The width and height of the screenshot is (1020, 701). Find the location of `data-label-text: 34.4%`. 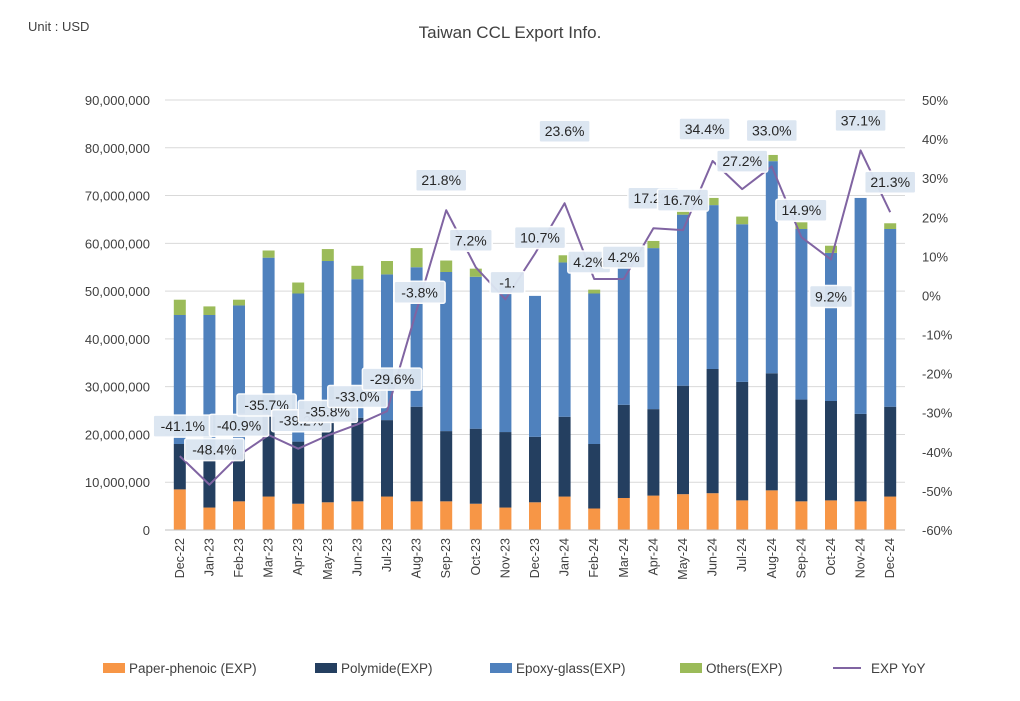

data-label-text: 34.4% is located at coordinates (705, 129).